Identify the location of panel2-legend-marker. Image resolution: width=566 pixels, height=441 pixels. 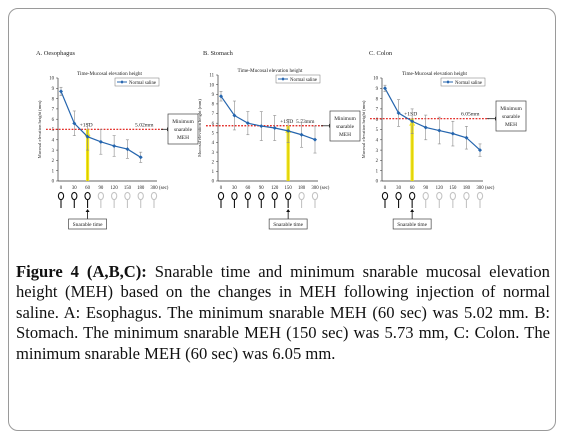
(283, 79).